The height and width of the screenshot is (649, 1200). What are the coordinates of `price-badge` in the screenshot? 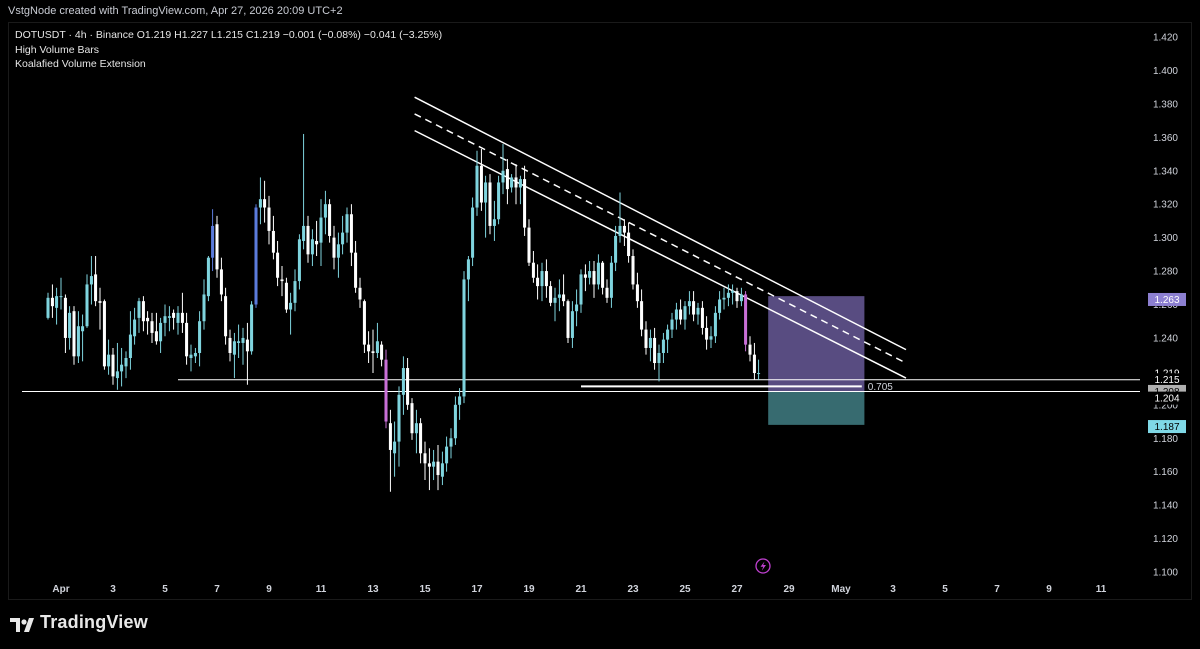 It's located at (1167, 427).